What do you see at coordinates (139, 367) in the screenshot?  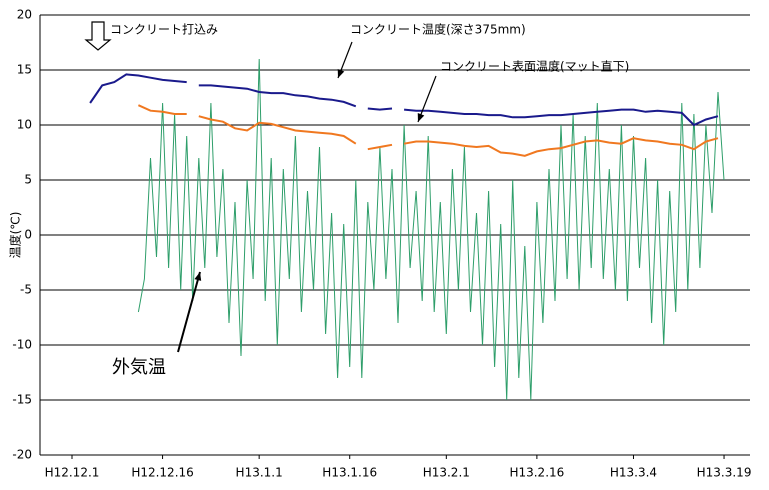 I see `series-label: 外気温` at bounding box center [139, 367].